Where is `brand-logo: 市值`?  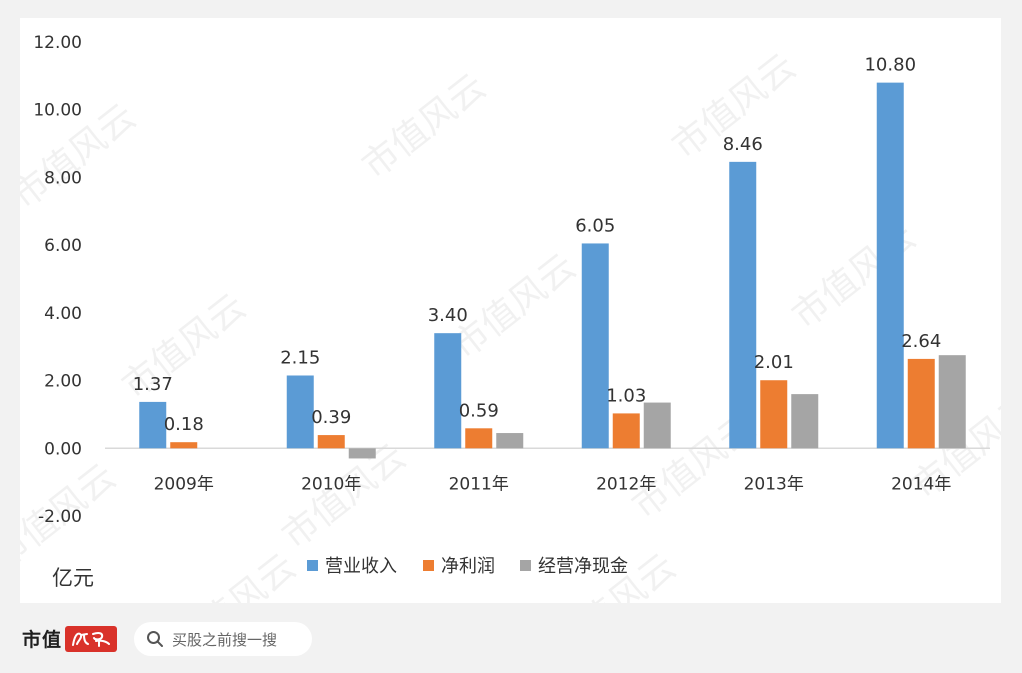
brand-logo: 市值 is located at coordinates (70, 638).